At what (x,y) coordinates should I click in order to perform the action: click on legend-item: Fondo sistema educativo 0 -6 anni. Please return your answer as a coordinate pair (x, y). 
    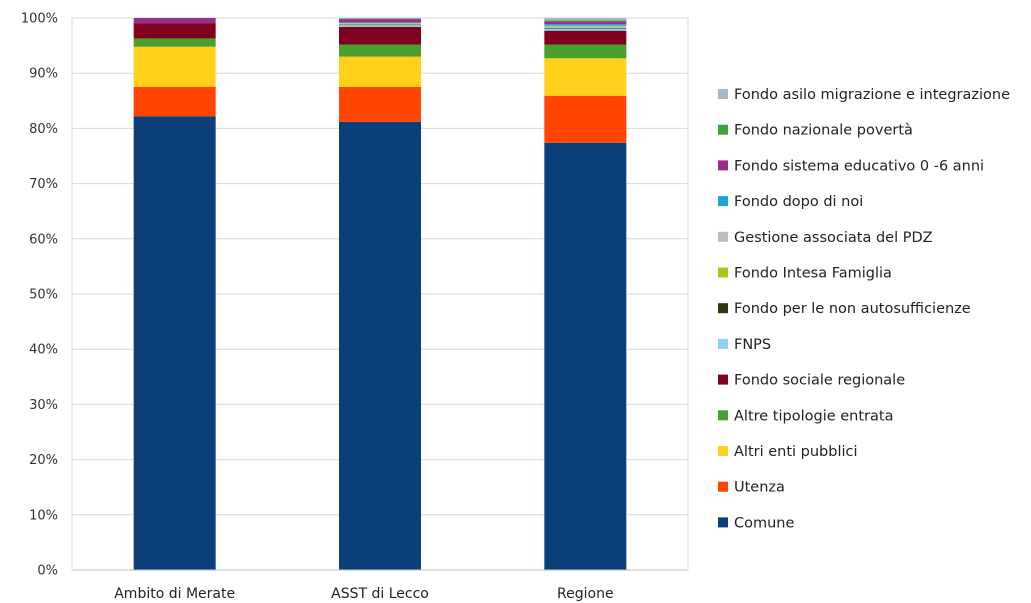
    Looking at the image, I should click on (851, 166).